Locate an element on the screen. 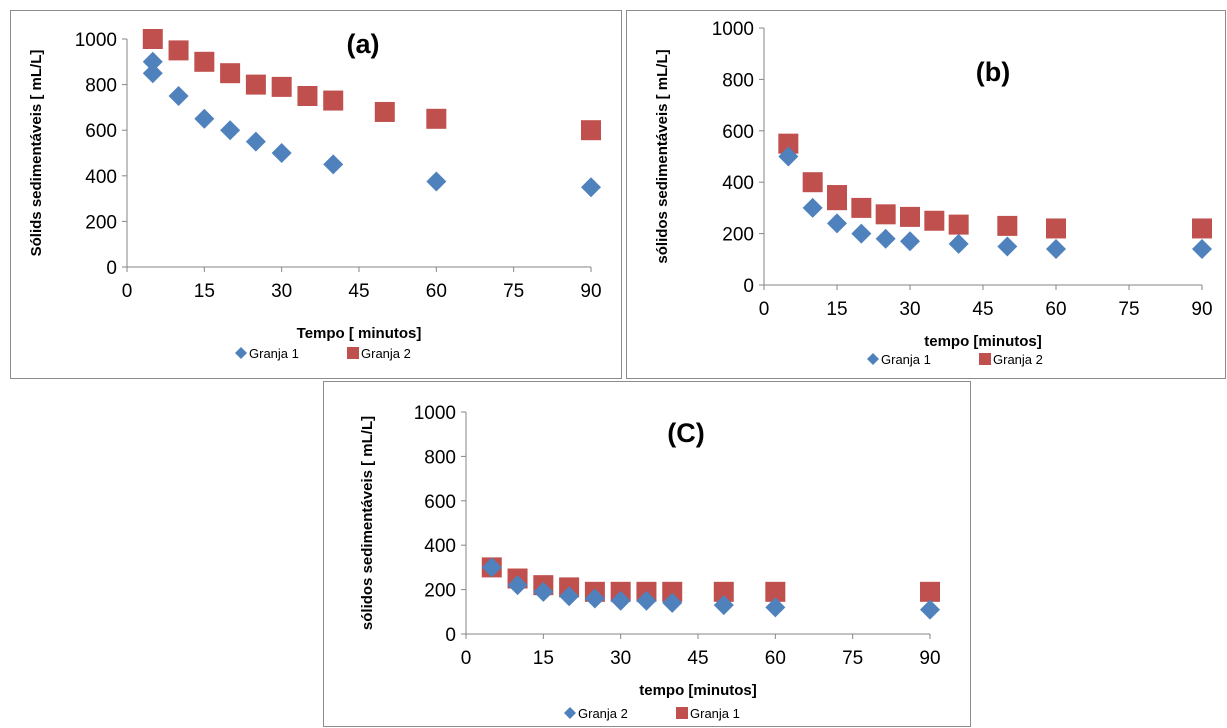 The height and width of the screenshot is (728, 1227). x-tick-label: 0 is located at coordinates (127, 291).